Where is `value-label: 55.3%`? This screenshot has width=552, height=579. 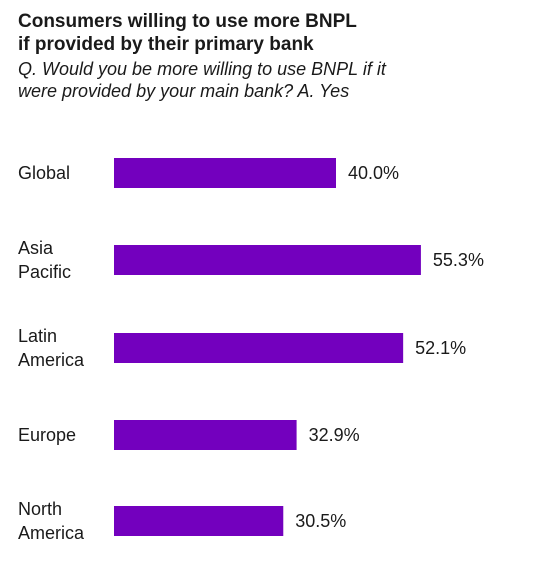 value-label: 55.3% is located at coordinates (458, 260).